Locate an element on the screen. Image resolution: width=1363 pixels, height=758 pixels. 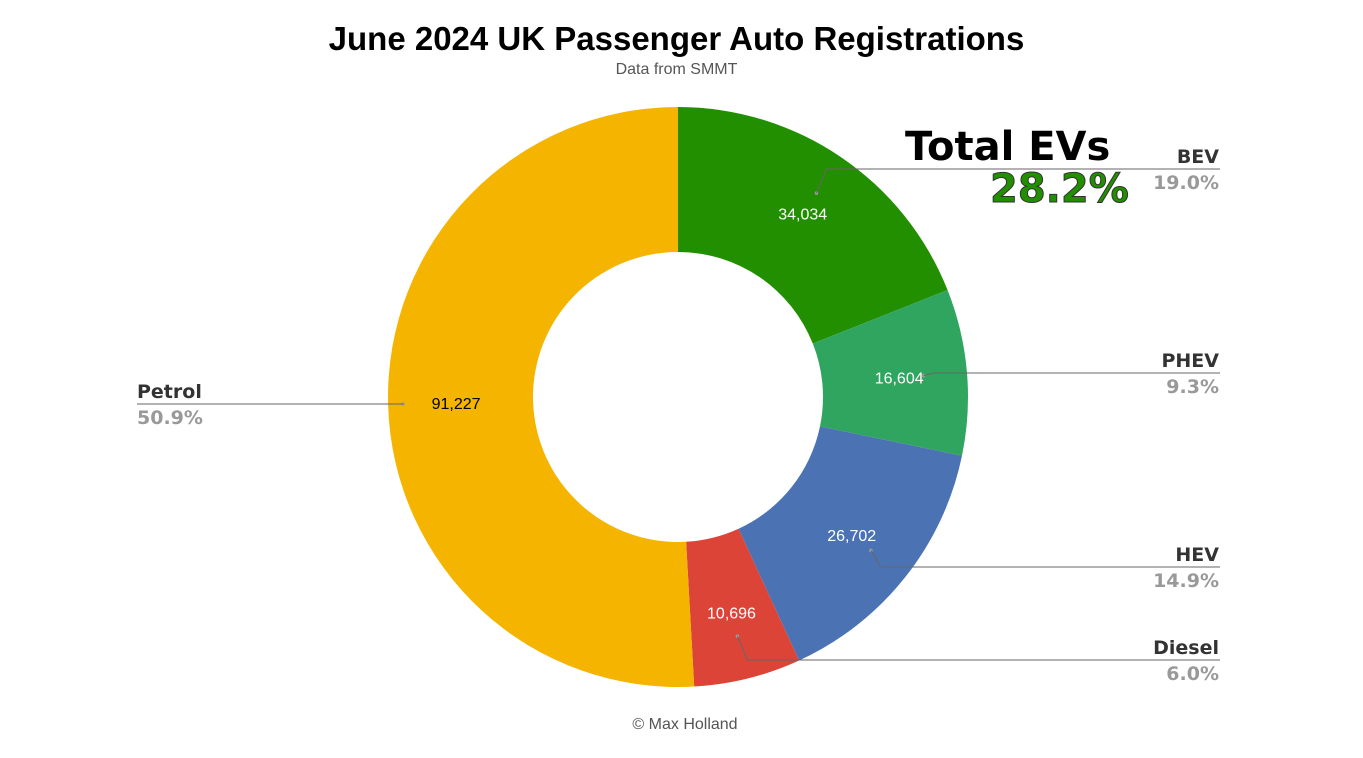
slice-phev is located at coordinates (890, 372).